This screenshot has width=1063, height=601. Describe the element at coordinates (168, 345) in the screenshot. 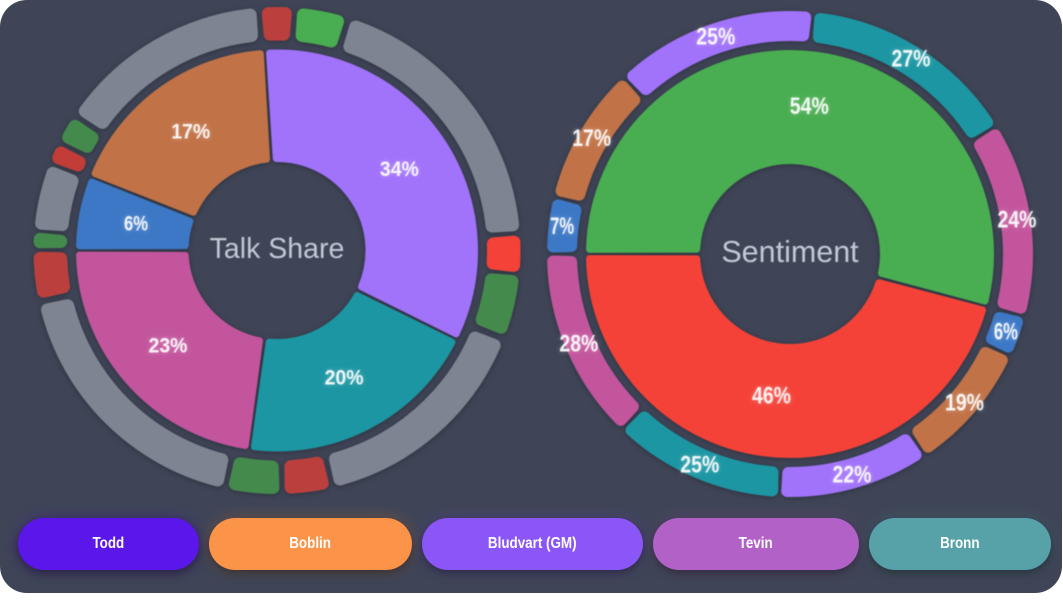

I see `svg-text: 23%` at that location.